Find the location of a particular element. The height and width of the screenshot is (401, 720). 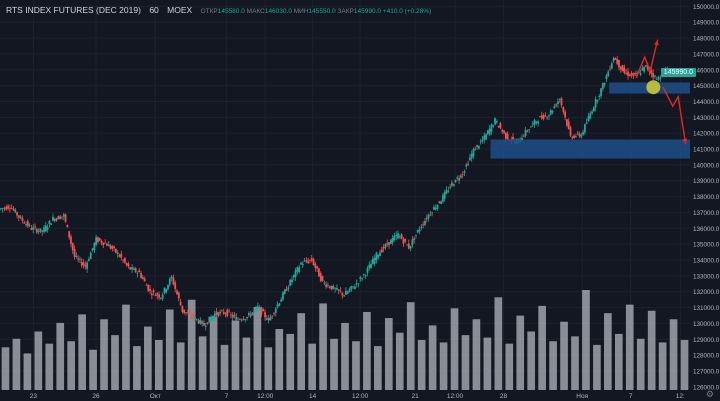

y-tick-label: 129000.0 is located at coordinates (706, 340).